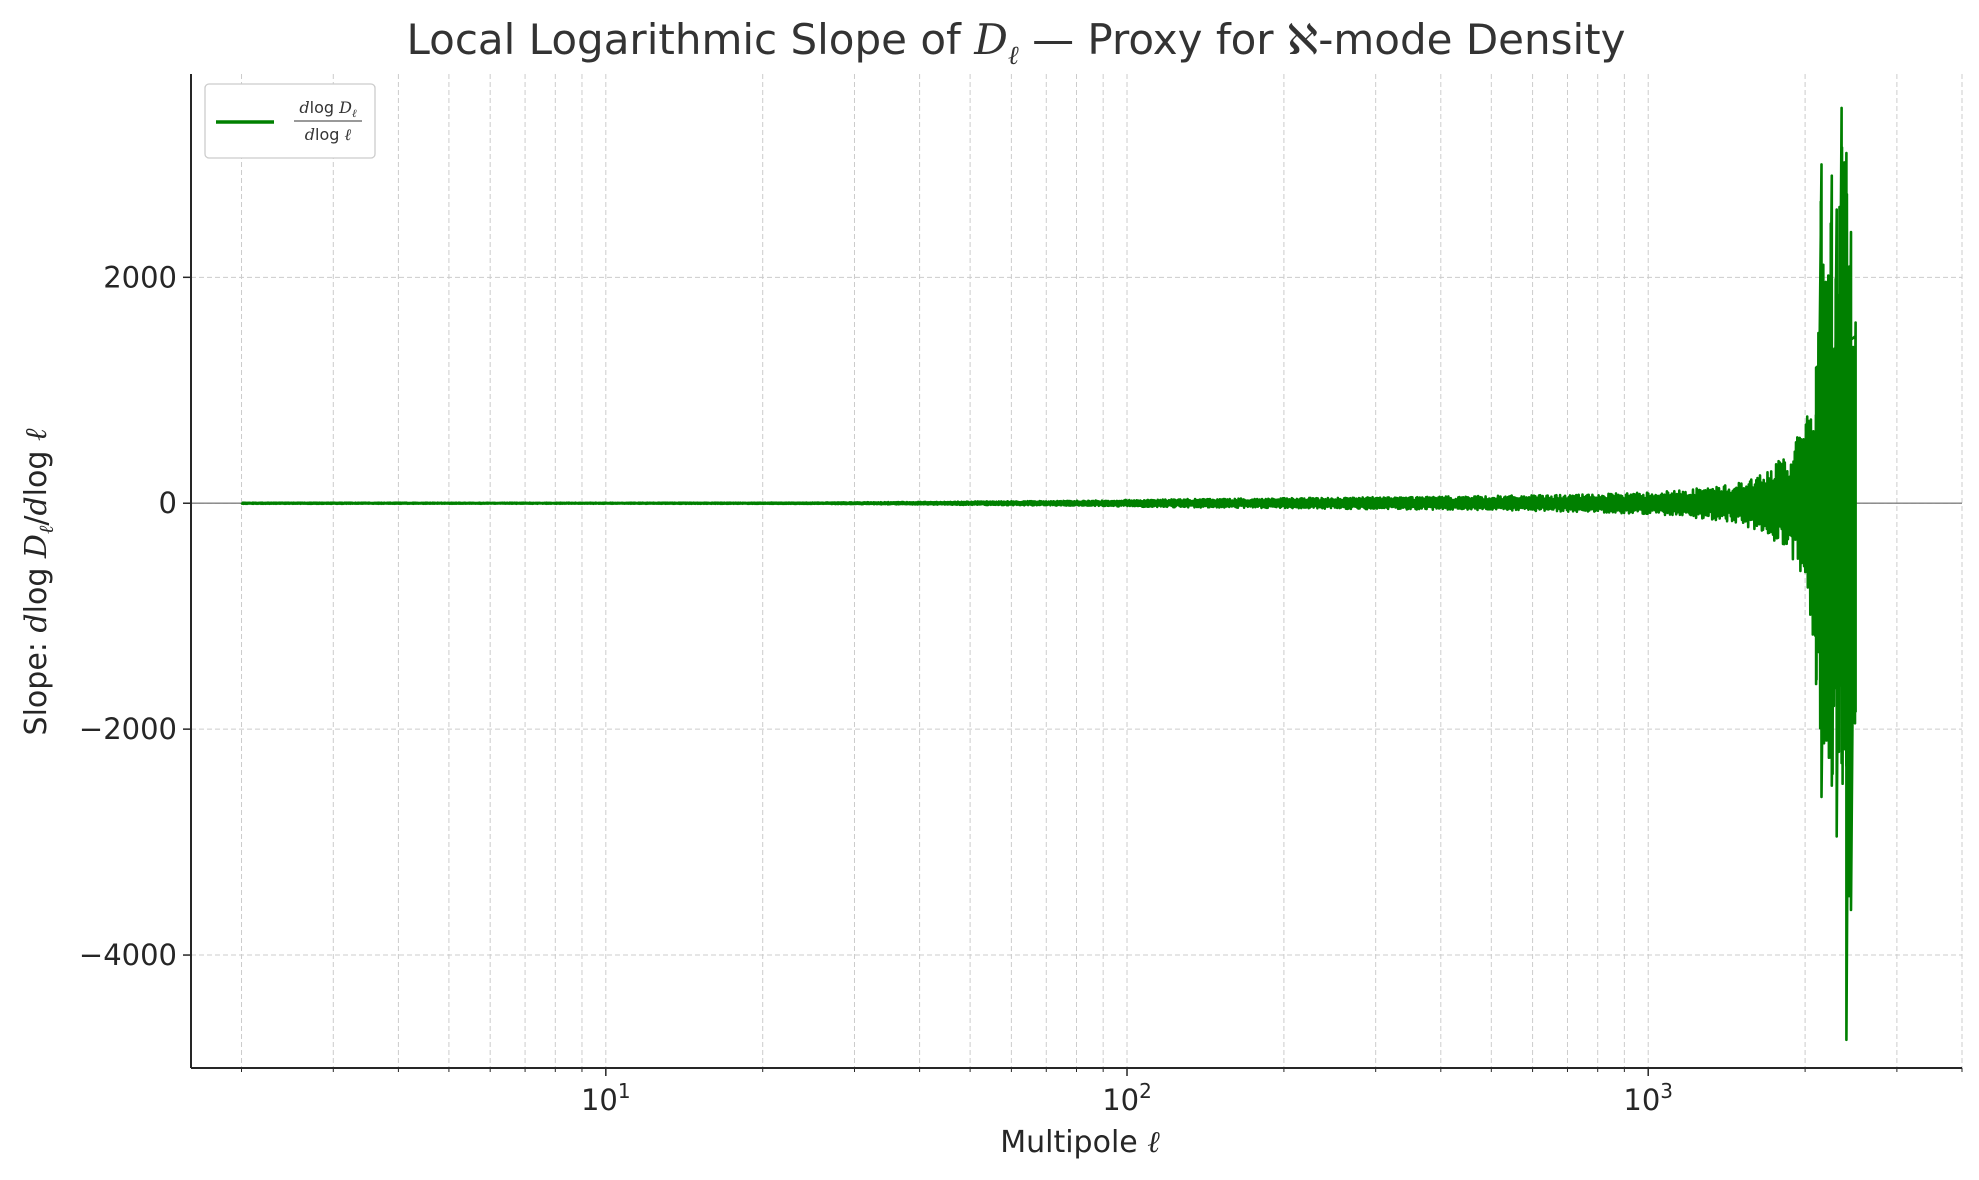 The height and width of the screenshot is (1180, 1979). Describe the element at coordinates (1127, 1098) in the screenshot. I see `x-tick-label: 10²` at that location.